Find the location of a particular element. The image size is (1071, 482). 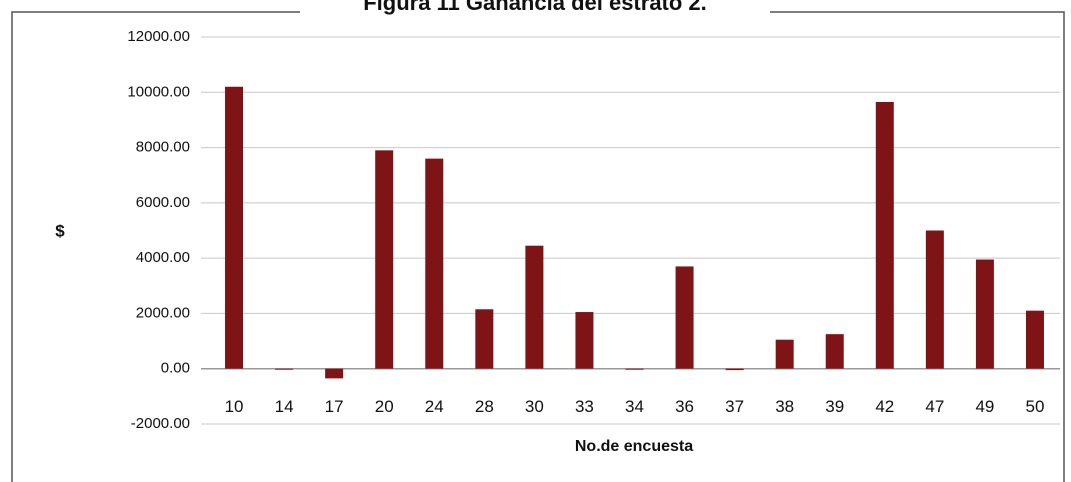

y-axis-label: $ is located at coordinates (60, 230).